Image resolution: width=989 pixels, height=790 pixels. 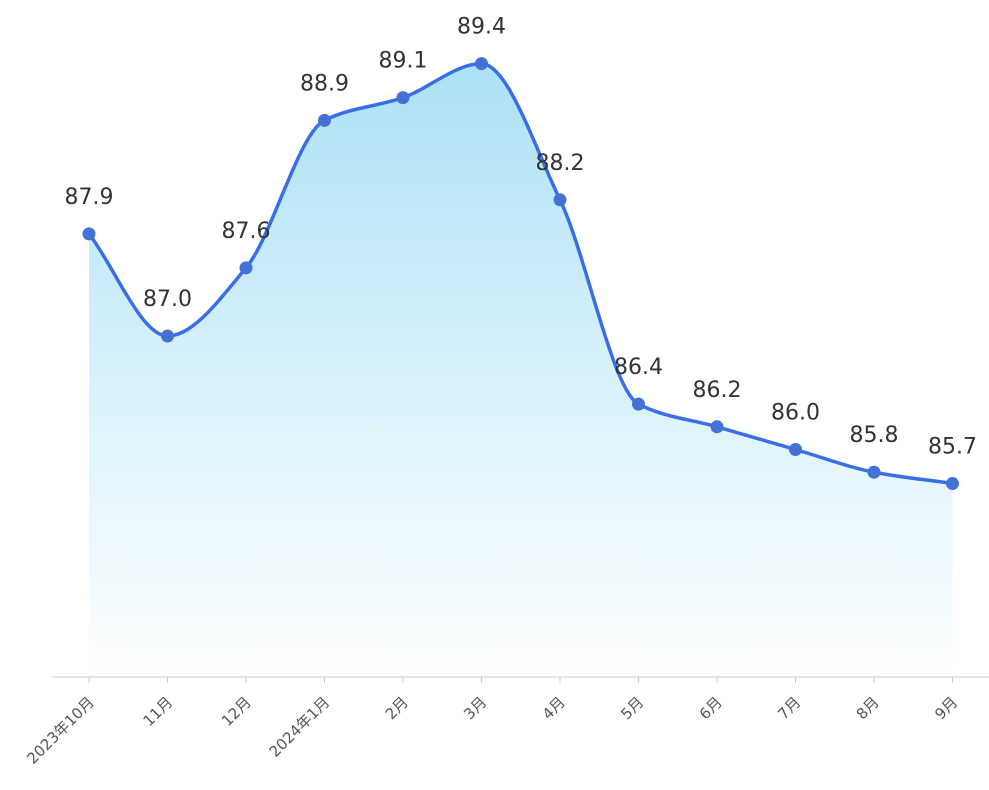 I want to click on data-label: 86.0, so click(x=795, y=413).